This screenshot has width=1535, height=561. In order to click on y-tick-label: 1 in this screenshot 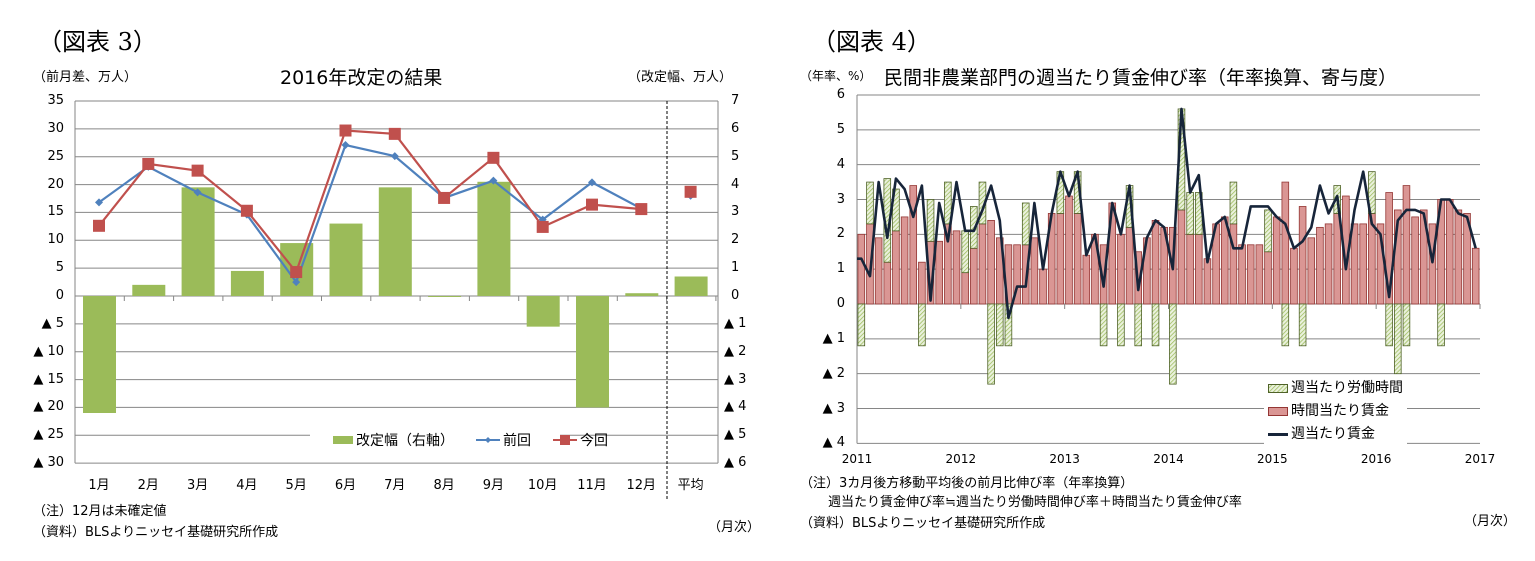, I will do `click(840, 269)`.